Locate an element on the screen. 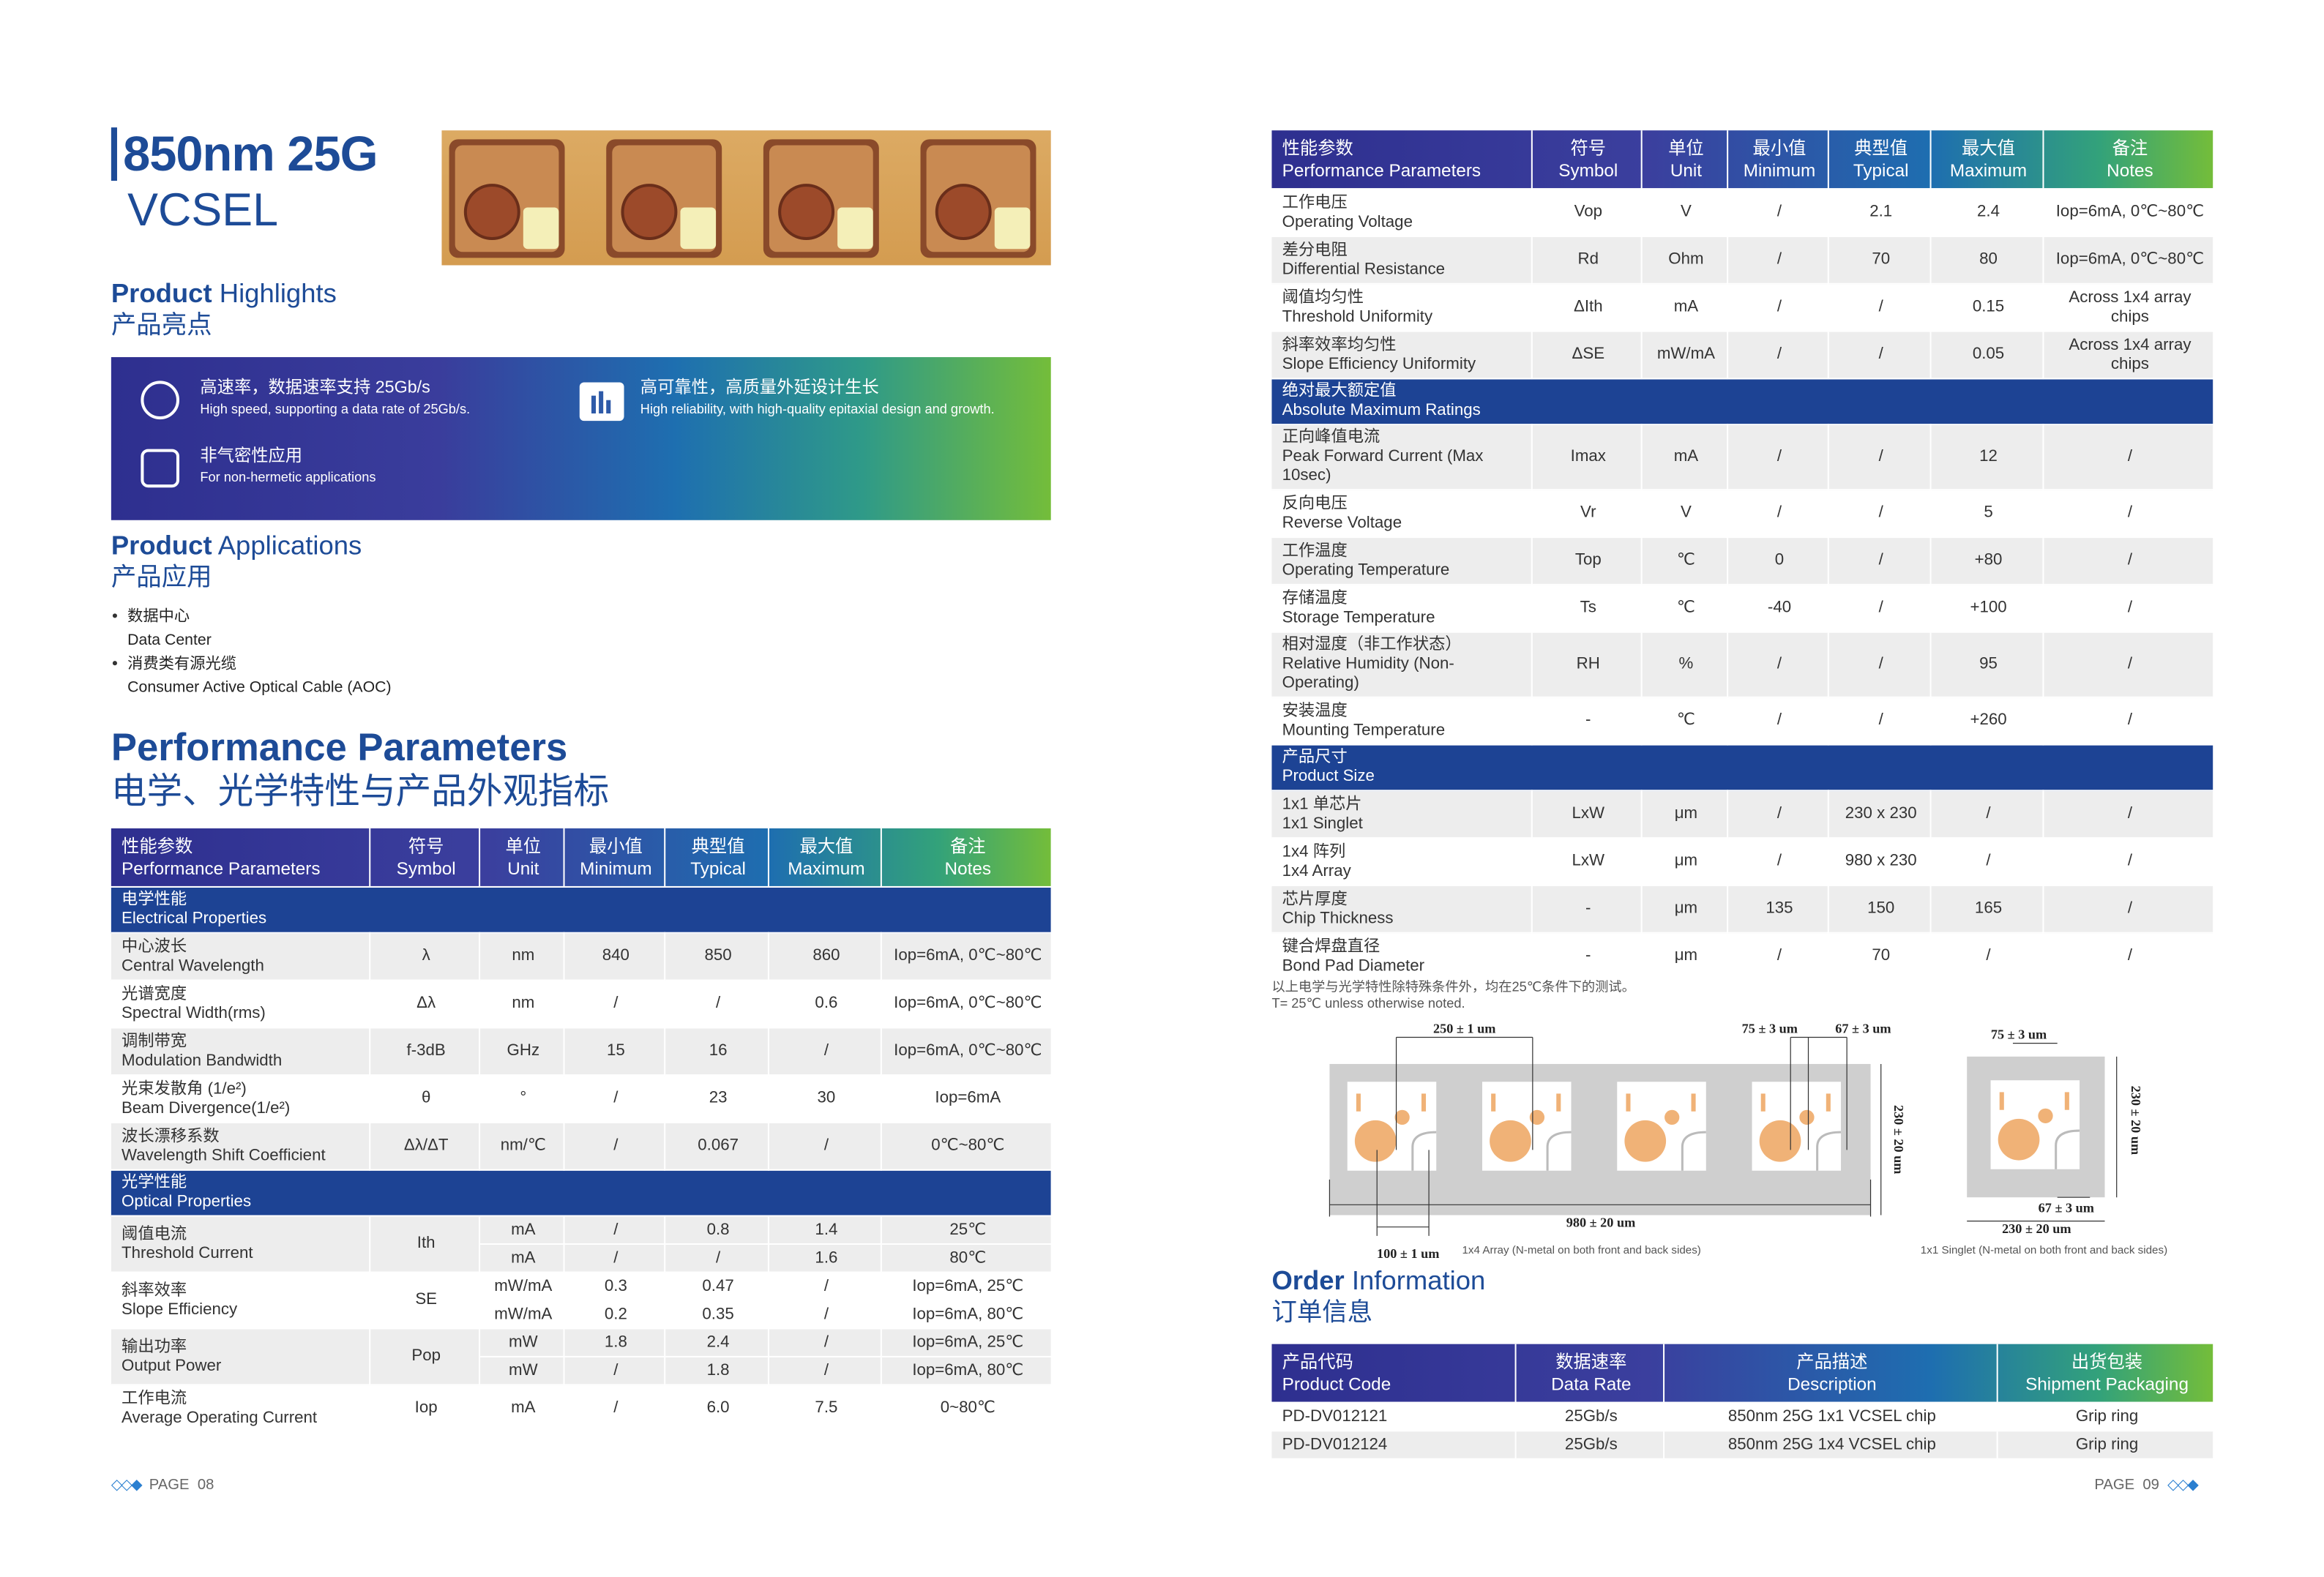 This screenshot has width=2324, height=1577. value-cell: 15 is located at coordinates (614, 1051).